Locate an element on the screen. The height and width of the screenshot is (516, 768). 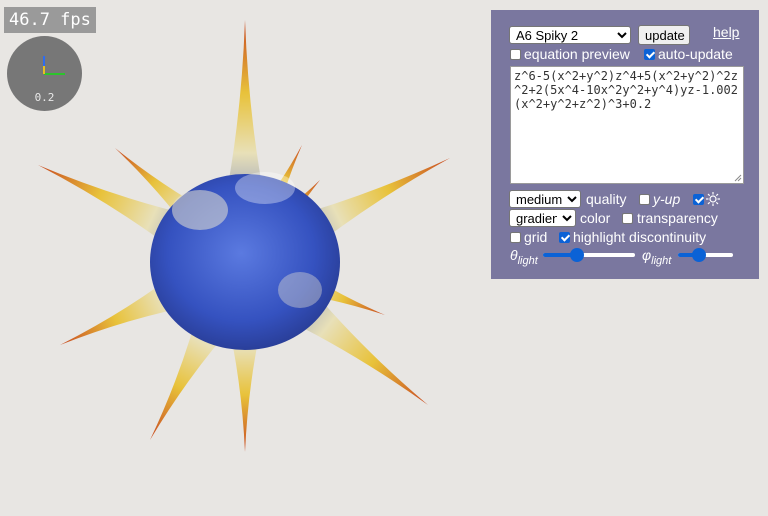
phi-light-label: φlight is located at coordinates (657, 257).